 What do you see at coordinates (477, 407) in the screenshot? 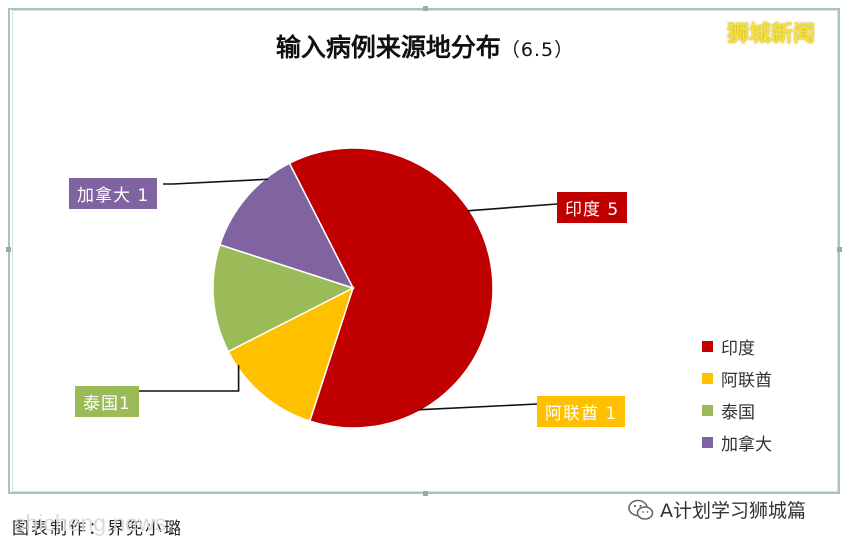
I see `leader-line-uae` at bounding box center [477, 407].